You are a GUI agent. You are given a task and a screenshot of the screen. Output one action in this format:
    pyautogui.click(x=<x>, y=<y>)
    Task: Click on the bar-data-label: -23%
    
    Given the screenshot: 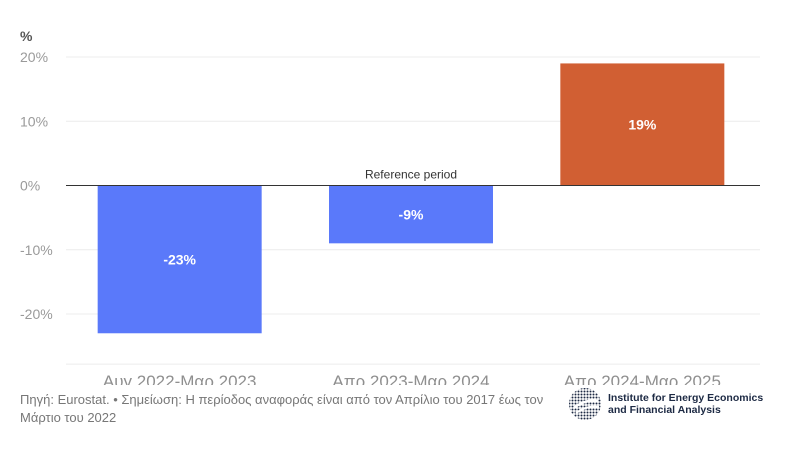 What is the action you would take?
    pyautogui.click(x=179, y=259)
    